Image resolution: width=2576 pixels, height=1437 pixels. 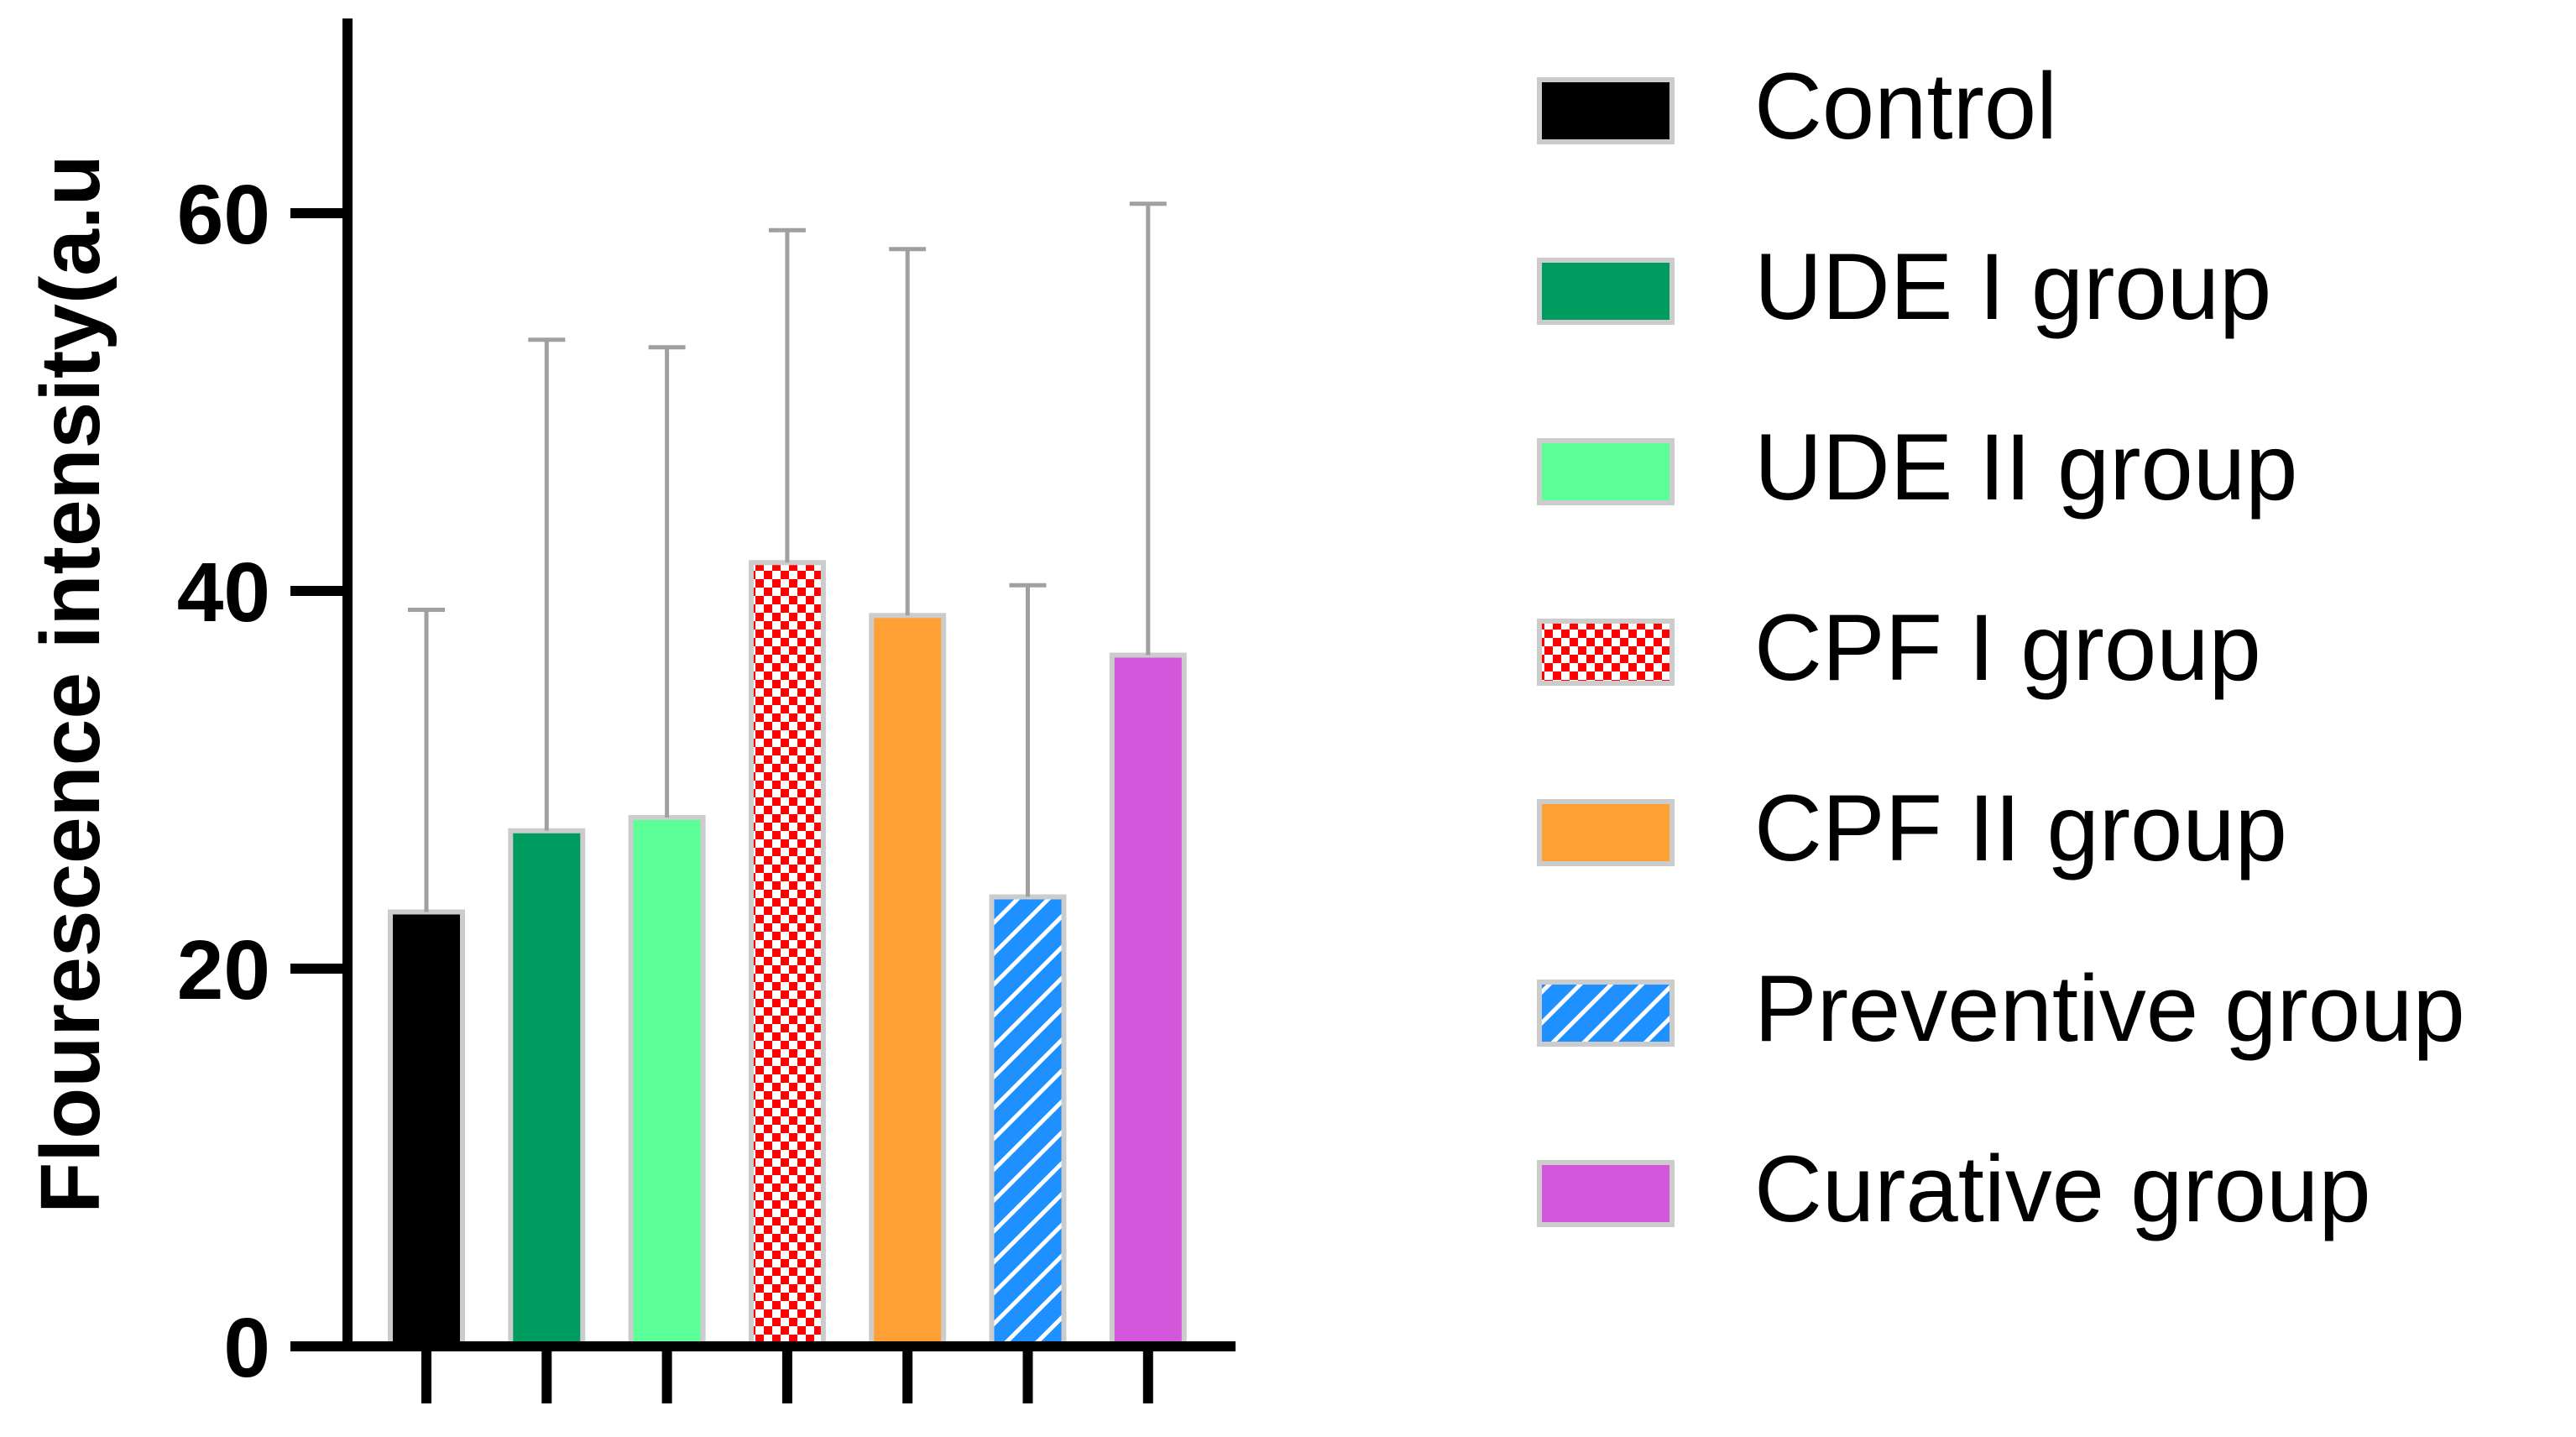 I want to click on bar-cpf-ii-group, so click(x=908, y=981).